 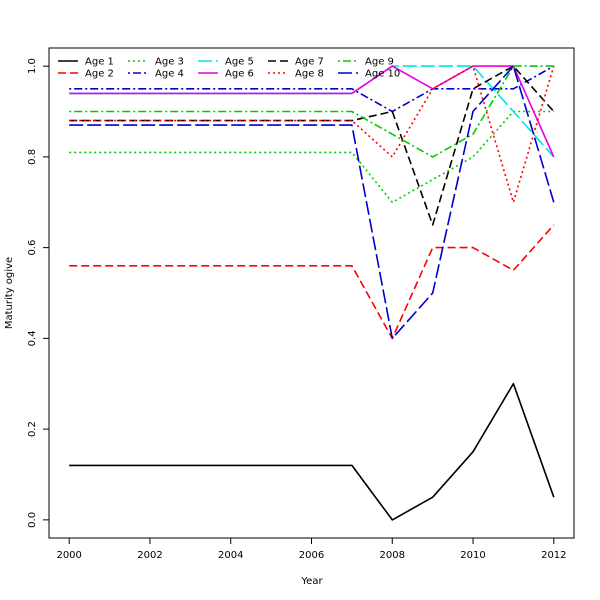 I want to click on legend-label-age-2: Age 2, so click(x=99, y=74).